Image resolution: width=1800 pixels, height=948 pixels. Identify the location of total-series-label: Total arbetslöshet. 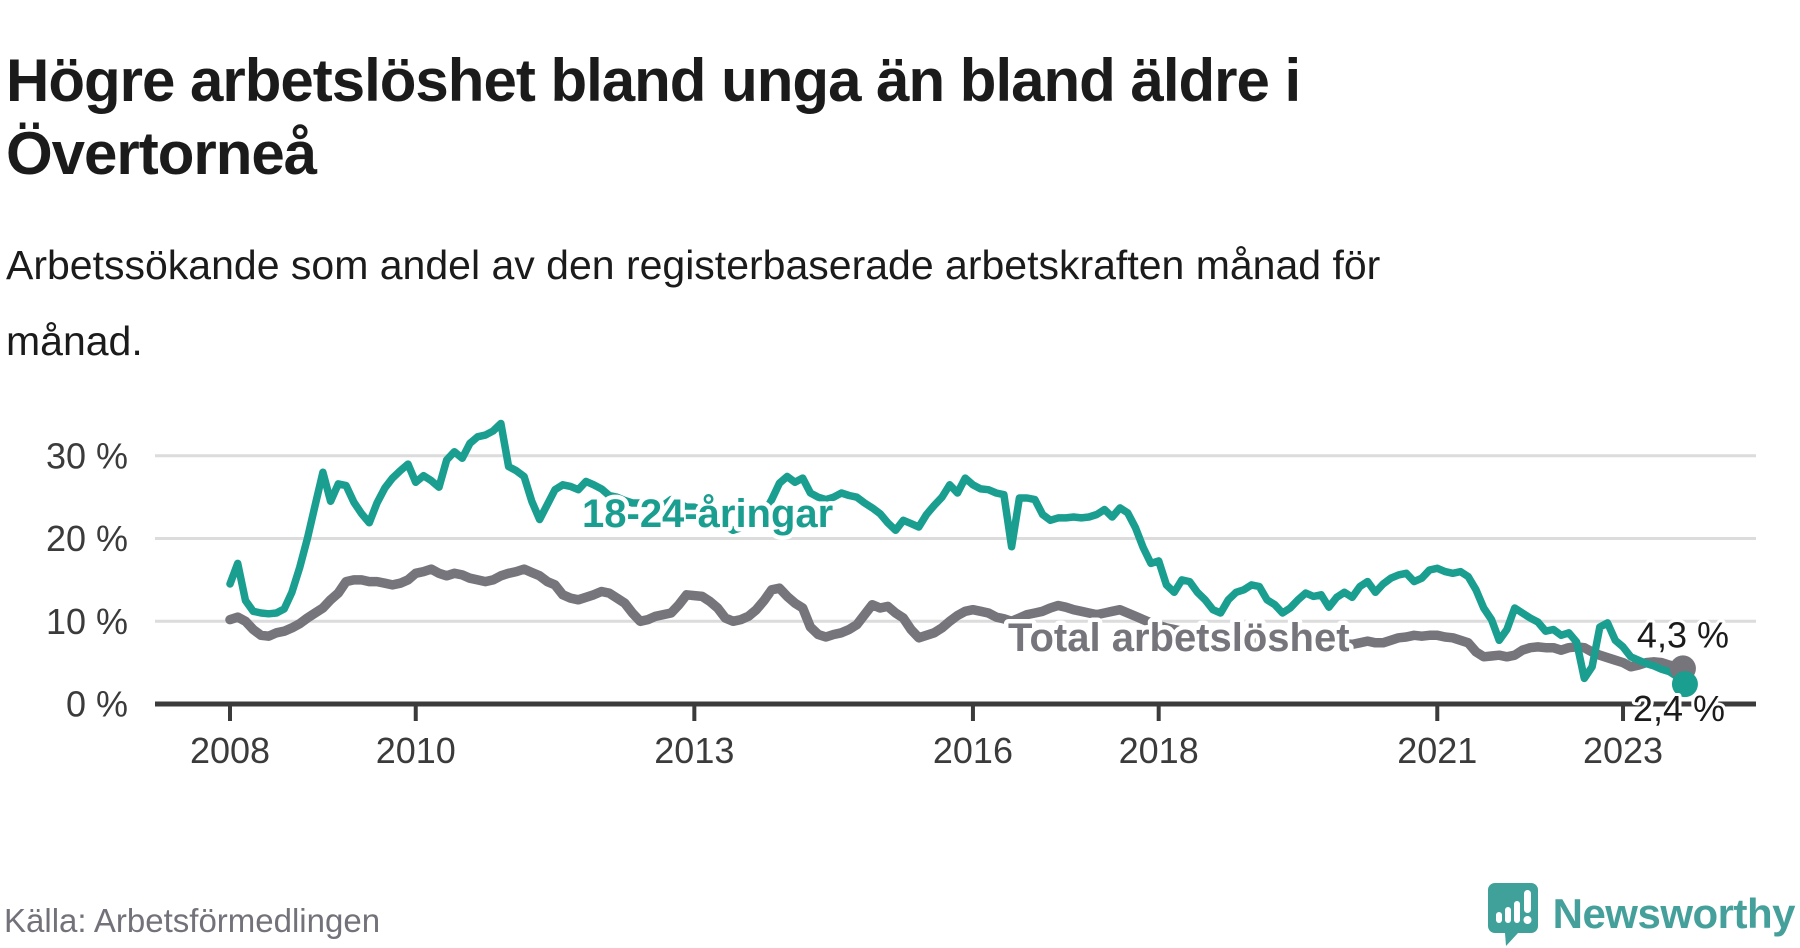
(1179, 638).